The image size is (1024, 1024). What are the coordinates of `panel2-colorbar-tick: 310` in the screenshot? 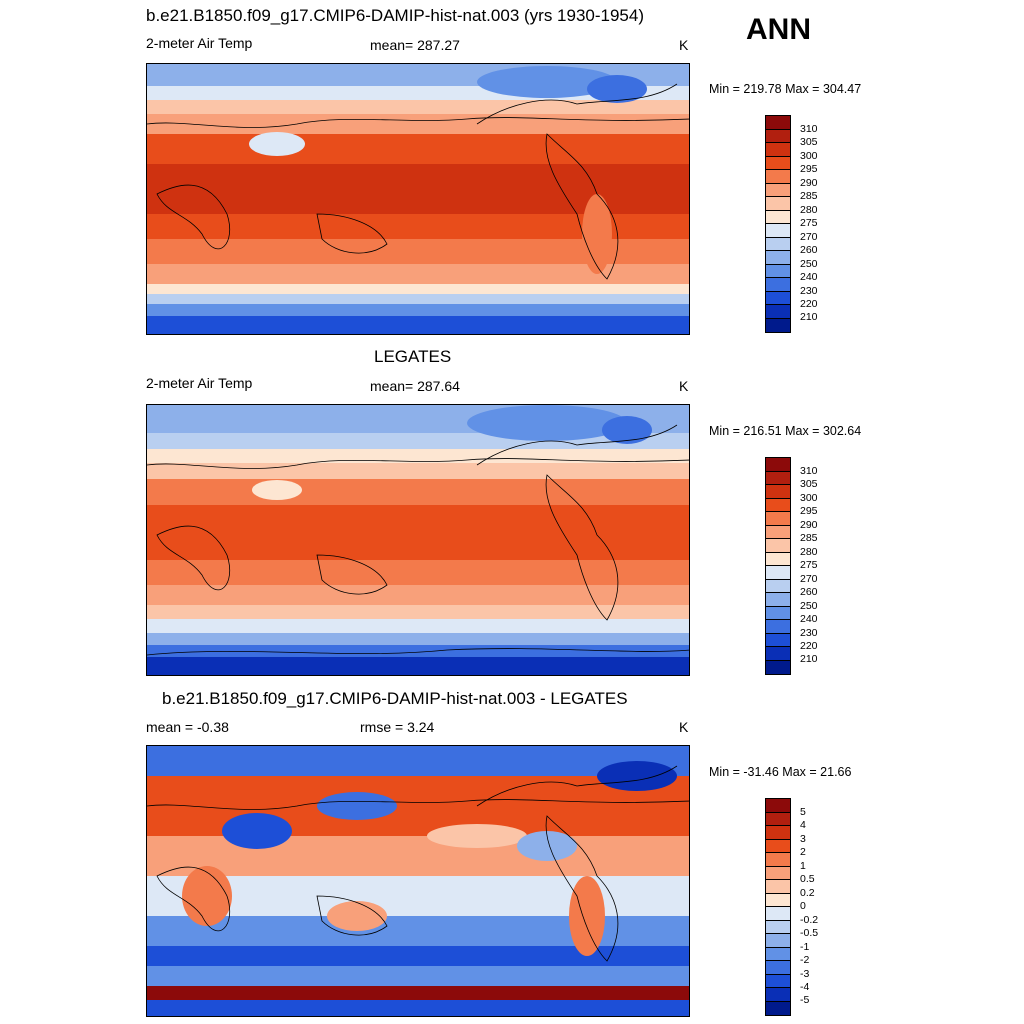 It's located at (809, 471).